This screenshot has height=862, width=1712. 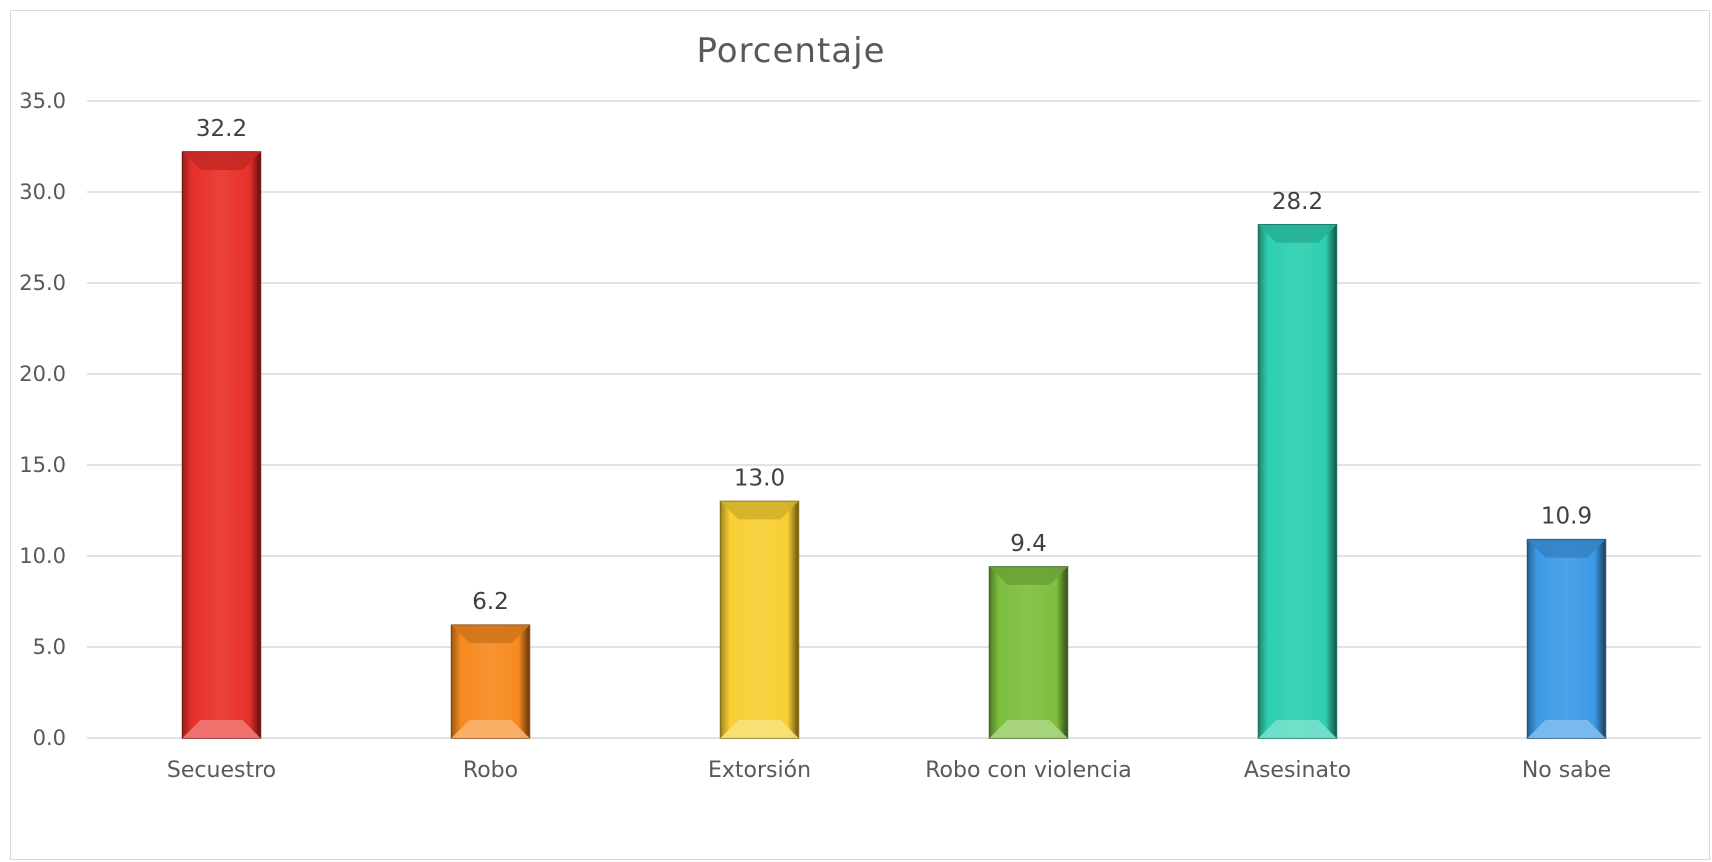 What do you see at coordinates (759, 770) in the screenshot?
I see `x-category-label: Extorsión` at bounding box center [759, 770].